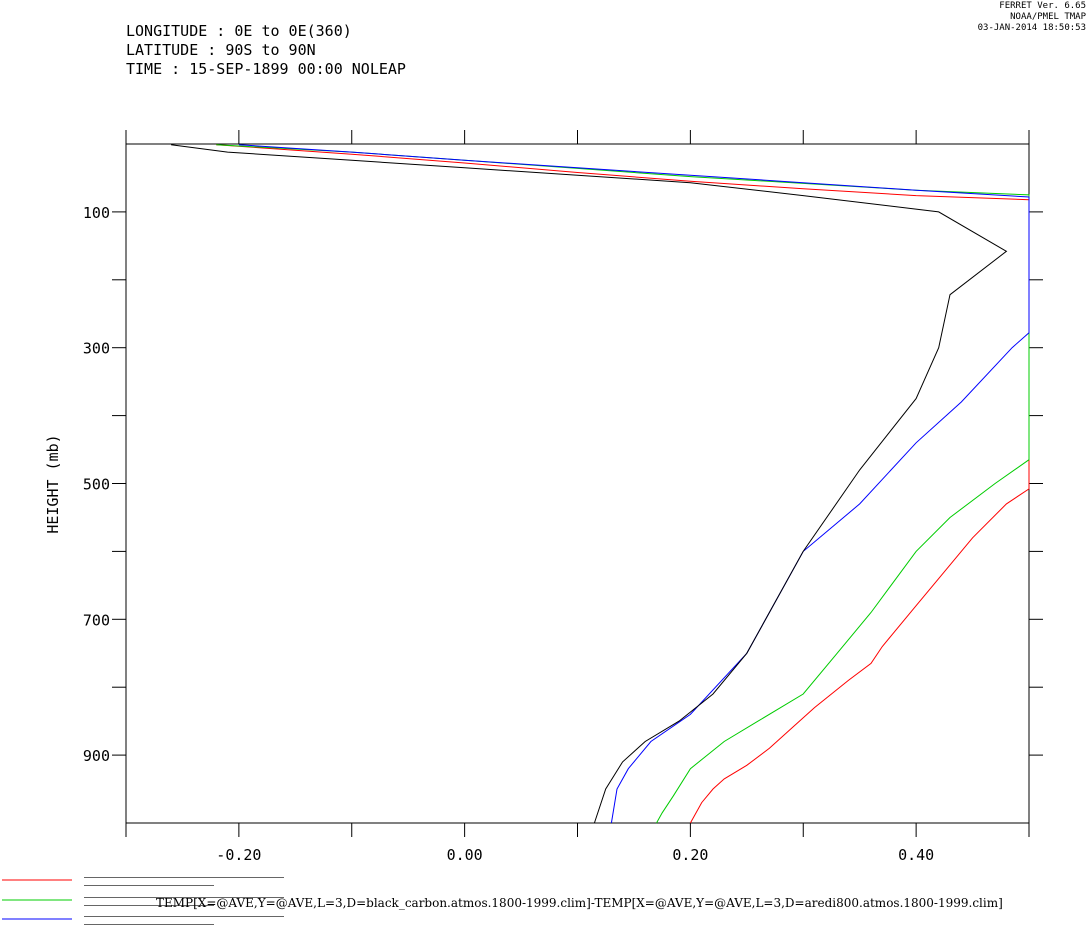 Image resolution: width=1092 pixels, height=932 pixels. I want to click on x-tick-label: 0.00, so click(465, 855).